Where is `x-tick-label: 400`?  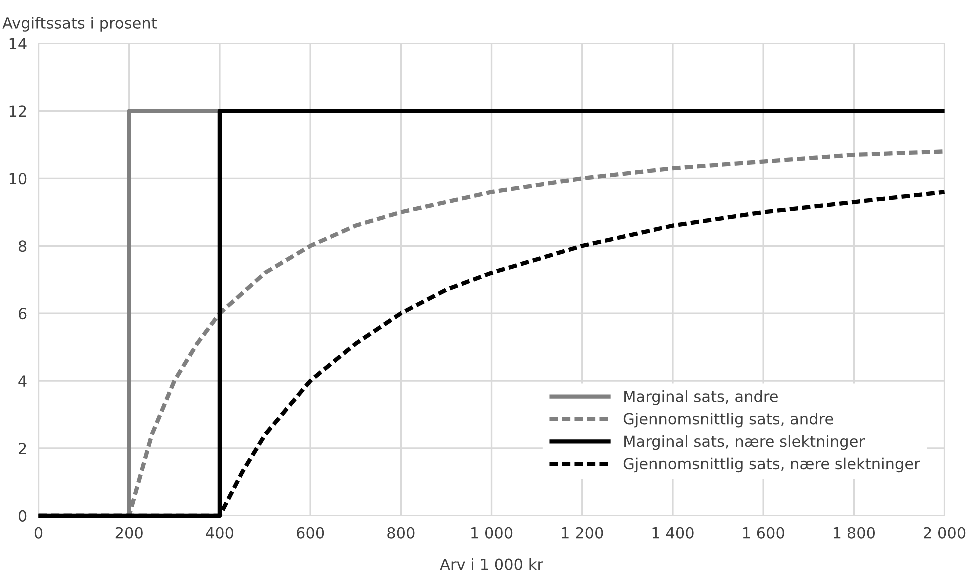
x-tick-label: 400 is located at coordinates (220, 533).